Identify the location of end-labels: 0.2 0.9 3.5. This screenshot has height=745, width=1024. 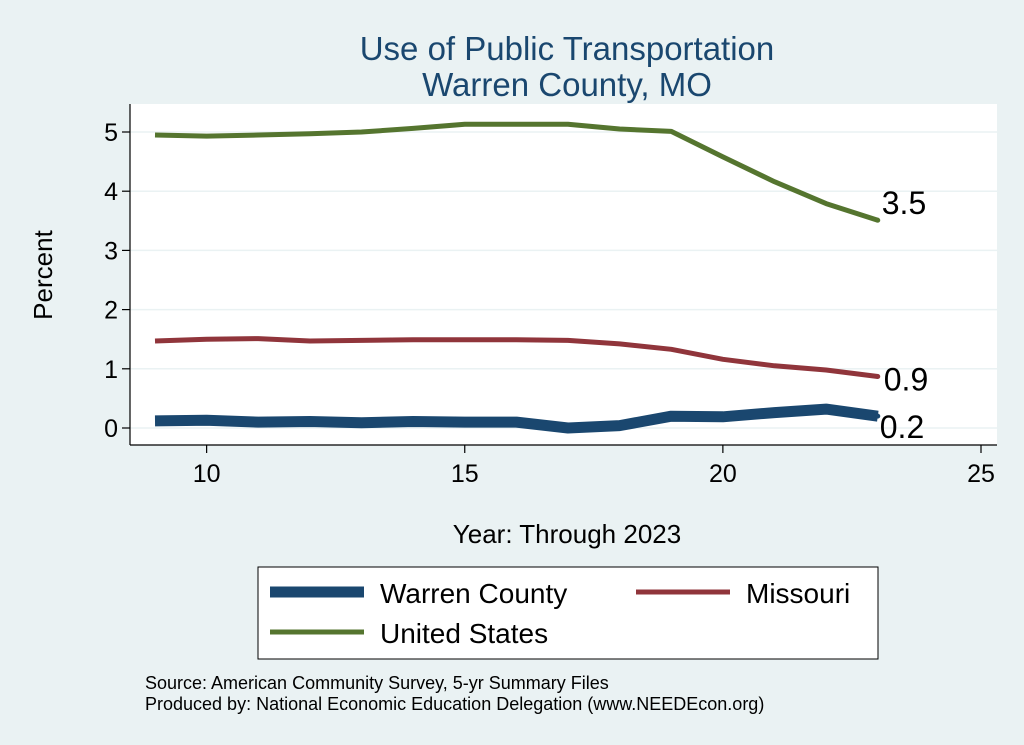
(904, 315).